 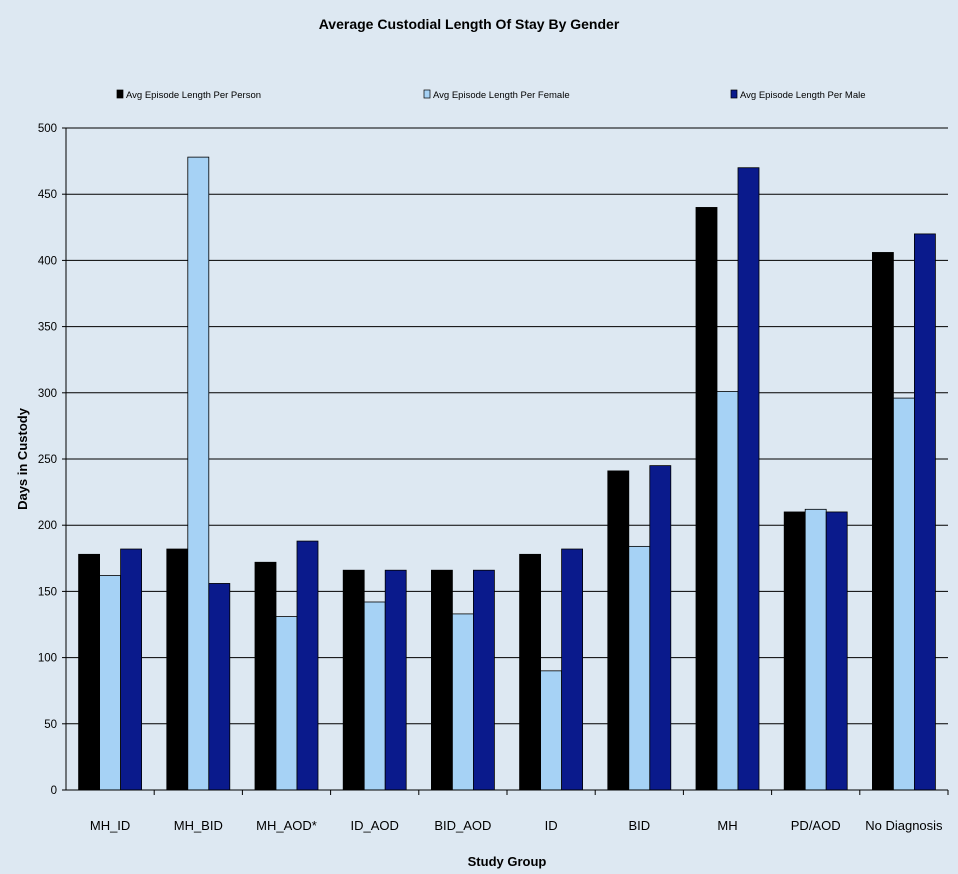 What do you see at coordinates (110, 825) in the screenshot?
I see `x-tick-label: MH_ID` at bounding box center [110, 825].